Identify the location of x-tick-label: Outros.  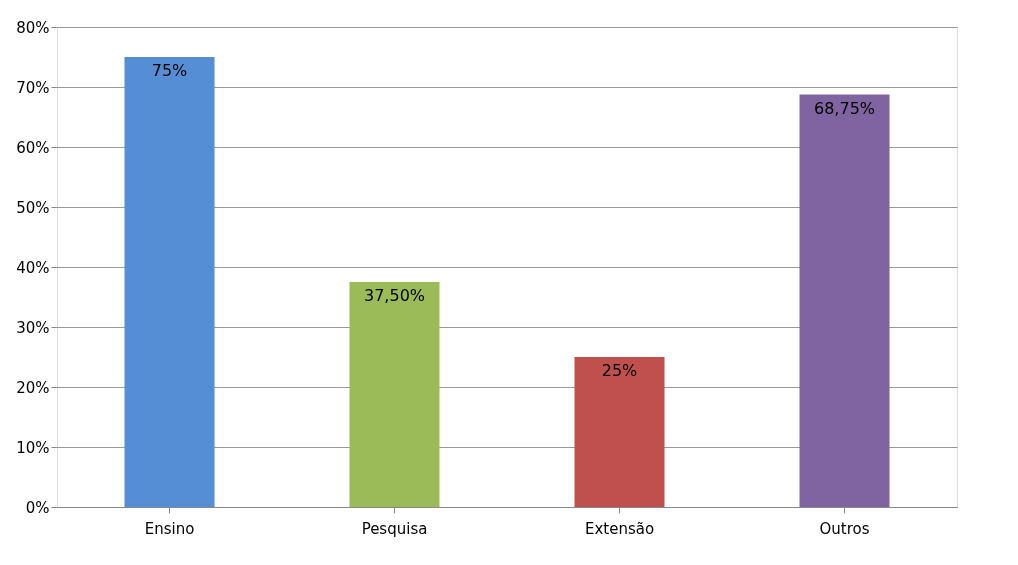
(844, 528).